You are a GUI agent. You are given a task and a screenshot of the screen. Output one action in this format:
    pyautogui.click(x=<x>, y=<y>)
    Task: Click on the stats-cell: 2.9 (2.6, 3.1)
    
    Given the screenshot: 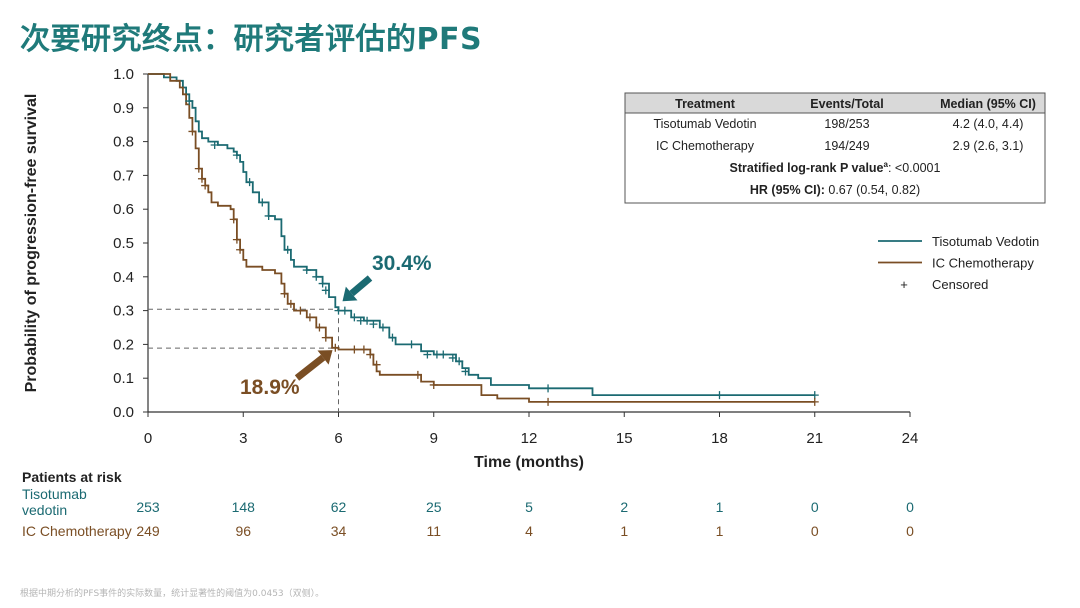 What is the action you would take?
    pyautogui.click(x=988, y=146)
    